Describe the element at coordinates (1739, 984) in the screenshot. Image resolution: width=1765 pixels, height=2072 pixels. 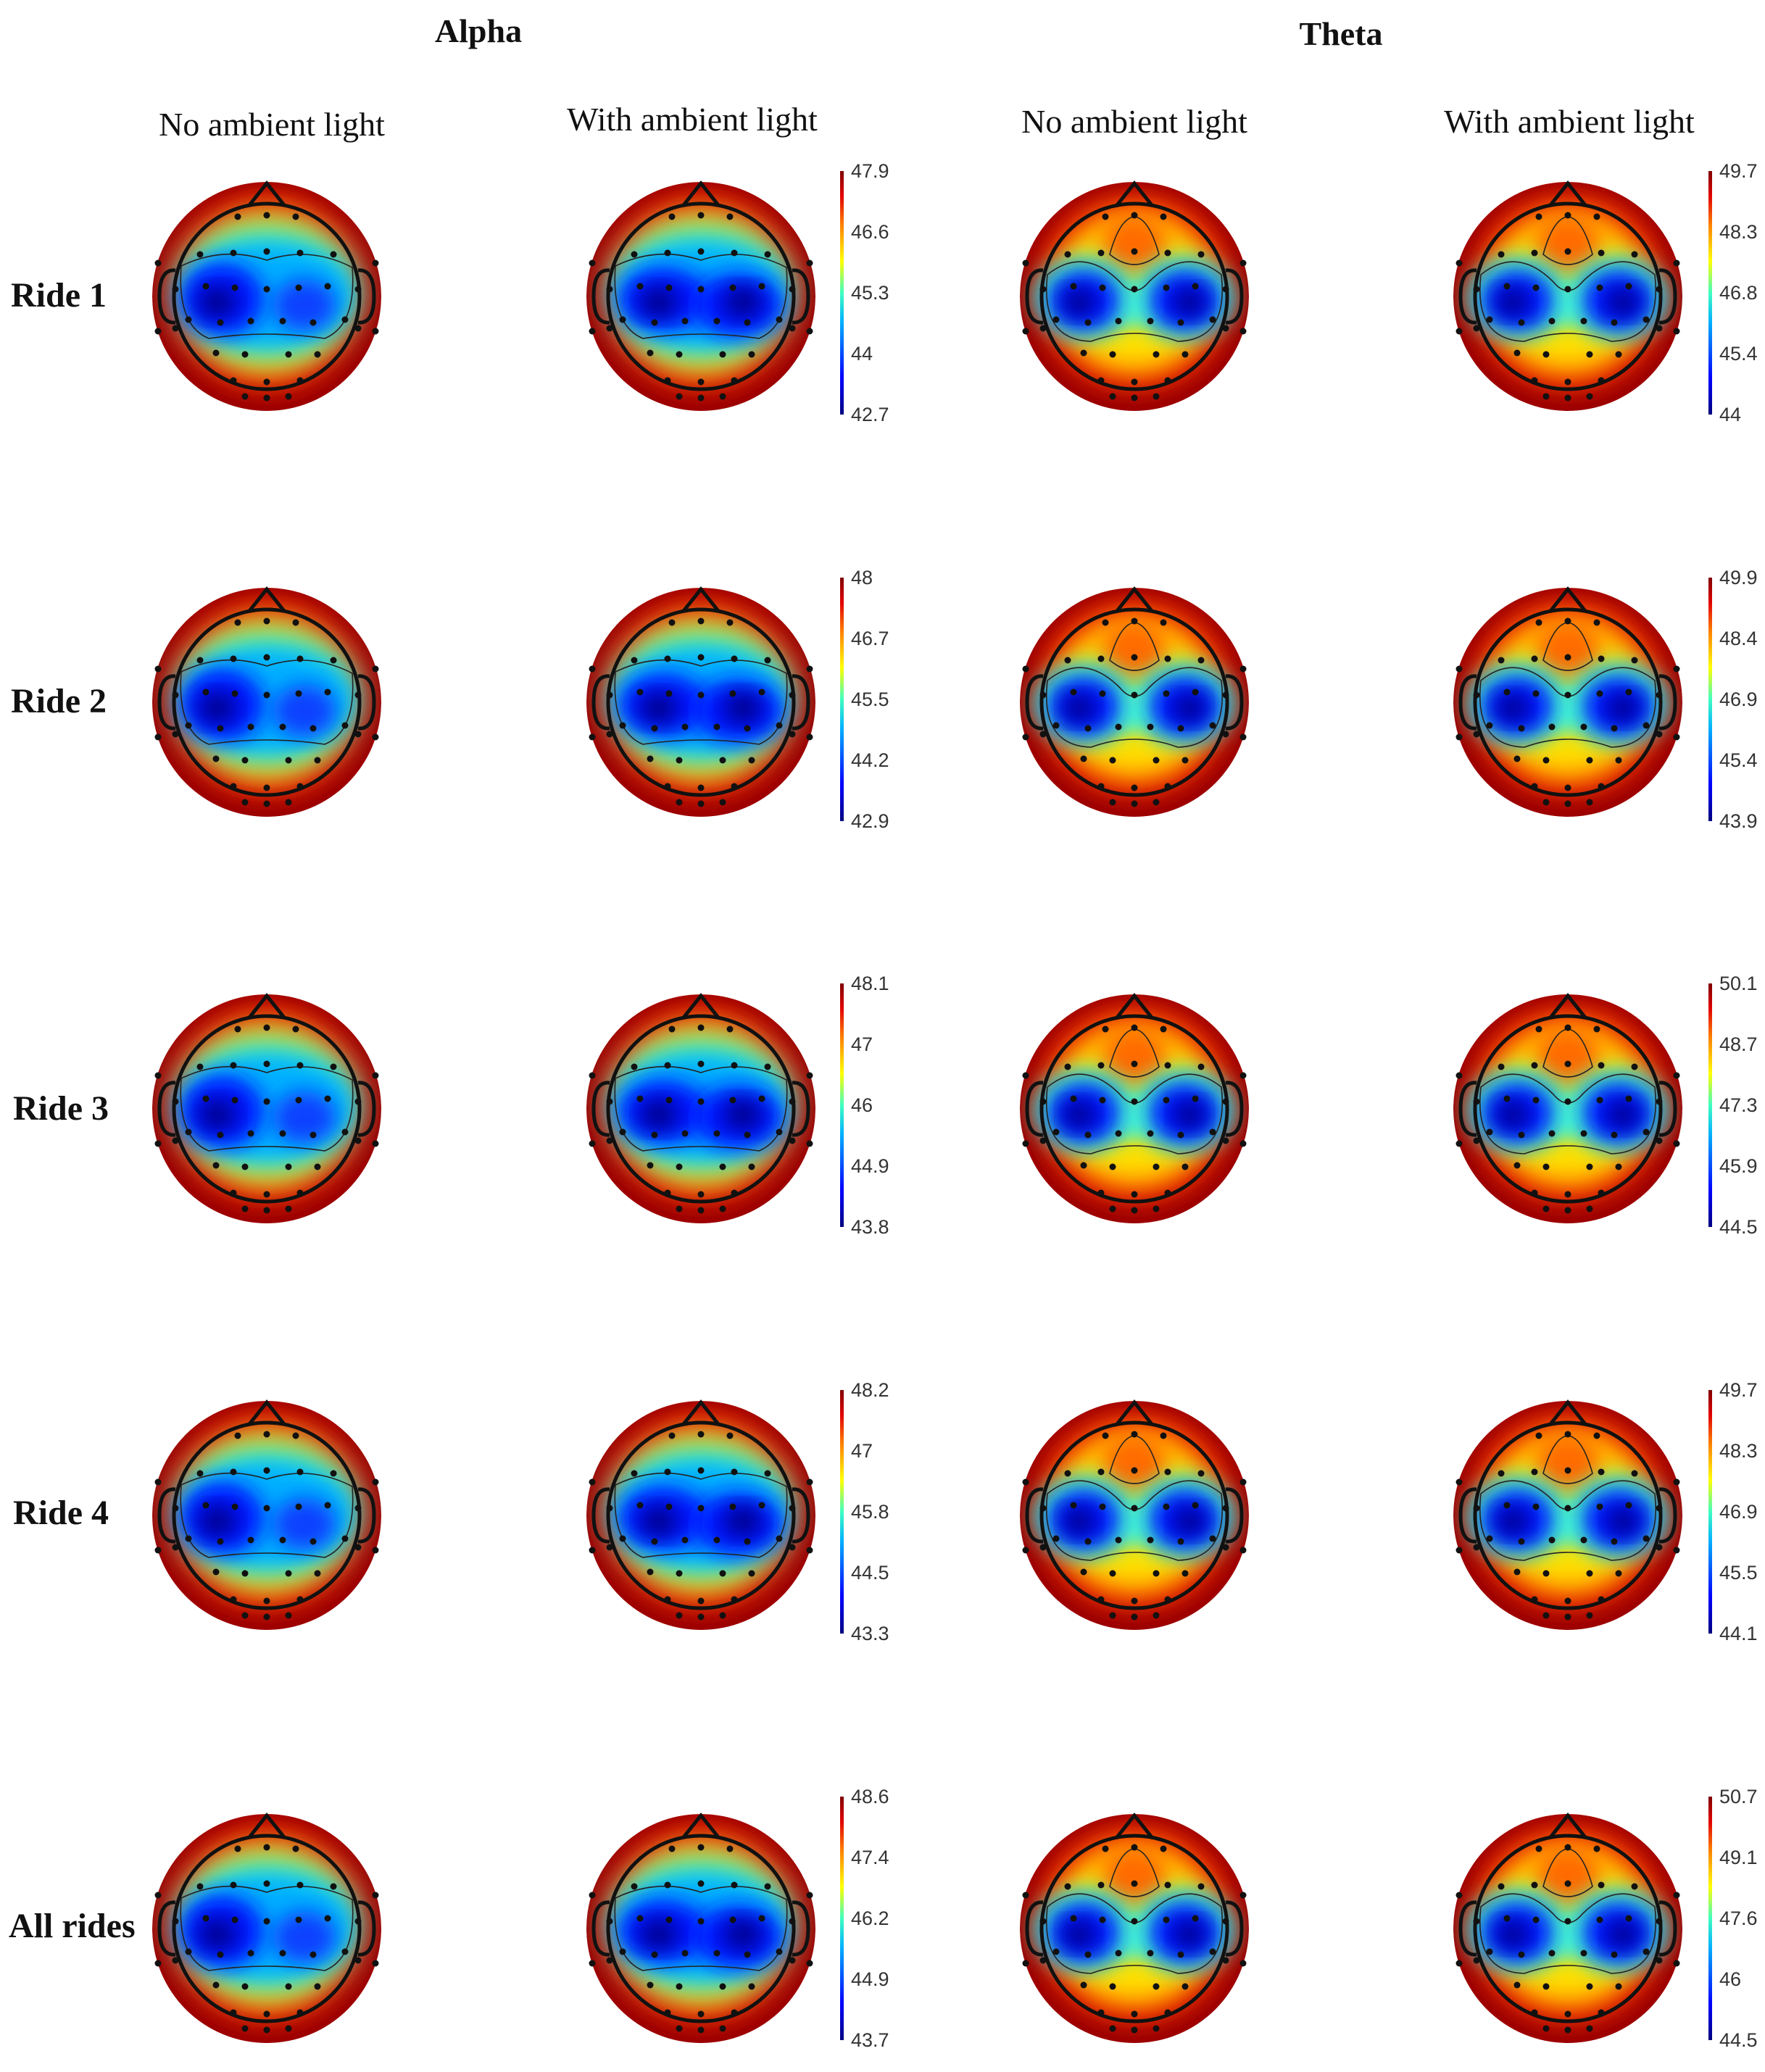
I see `colorbar-tick-label: 50.1` at that location.